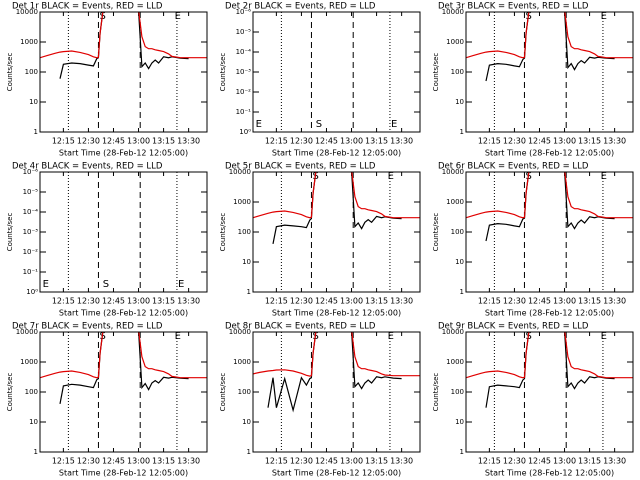 The image size is (640, 480). I want to click on panel-title: Det 4r BLACK = Events, RED = LLD, so click(87, 167).